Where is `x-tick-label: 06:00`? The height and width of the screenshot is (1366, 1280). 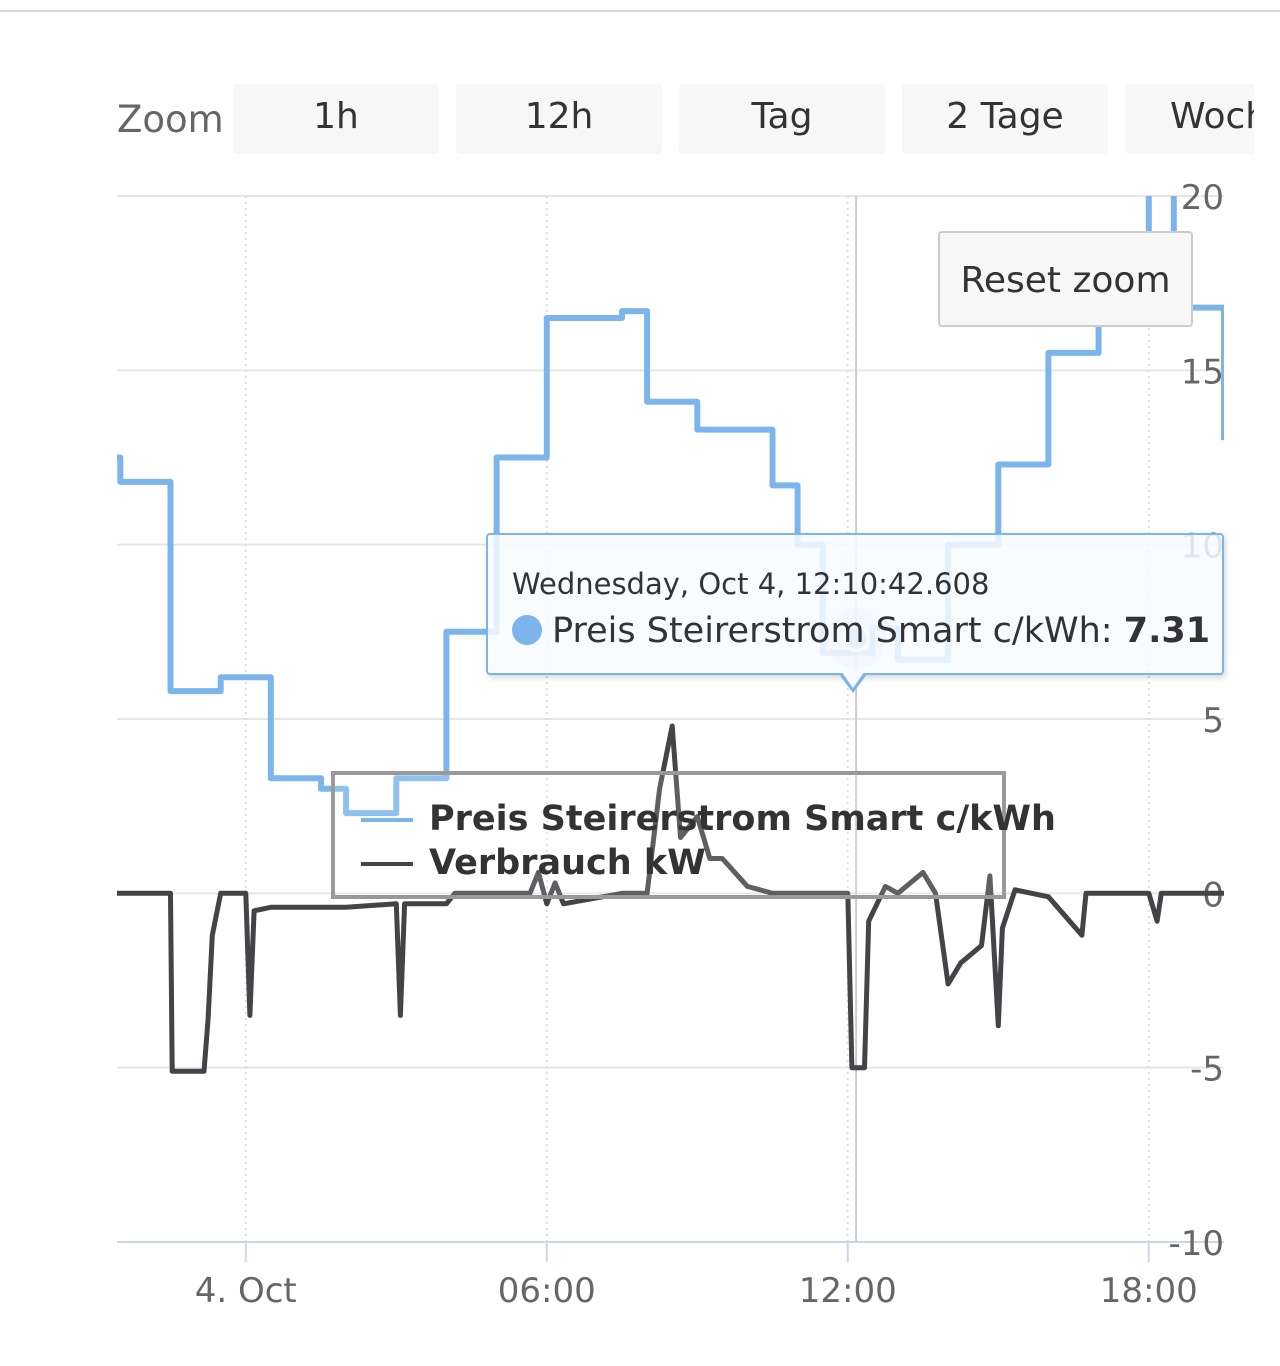 x-tick-label: 06:00 is located at coordinates (547, 1291).